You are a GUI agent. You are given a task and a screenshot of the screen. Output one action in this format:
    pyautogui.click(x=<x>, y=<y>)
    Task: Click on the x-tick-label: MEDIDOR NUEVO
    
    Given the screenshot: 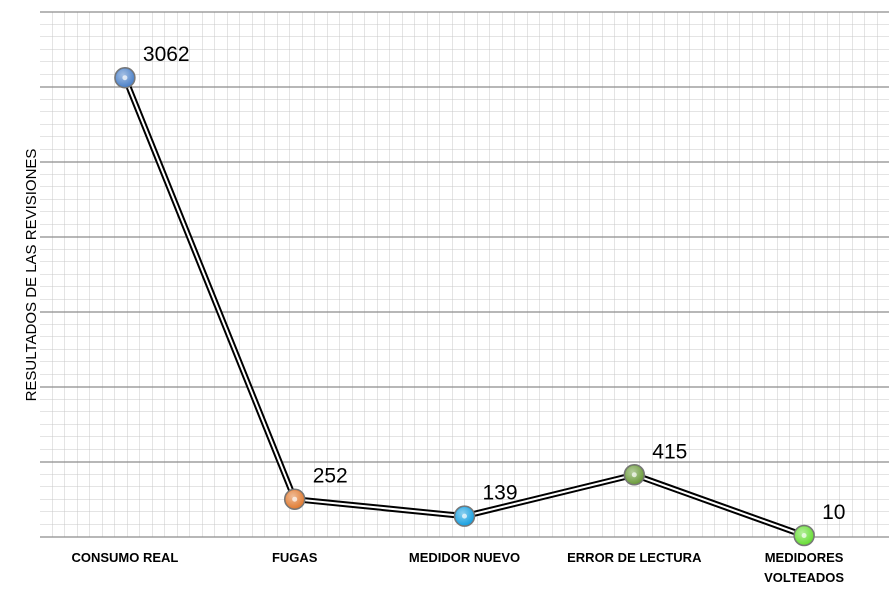 What is the action you would take?
    pyautogui.click(x=464, y=557)
    